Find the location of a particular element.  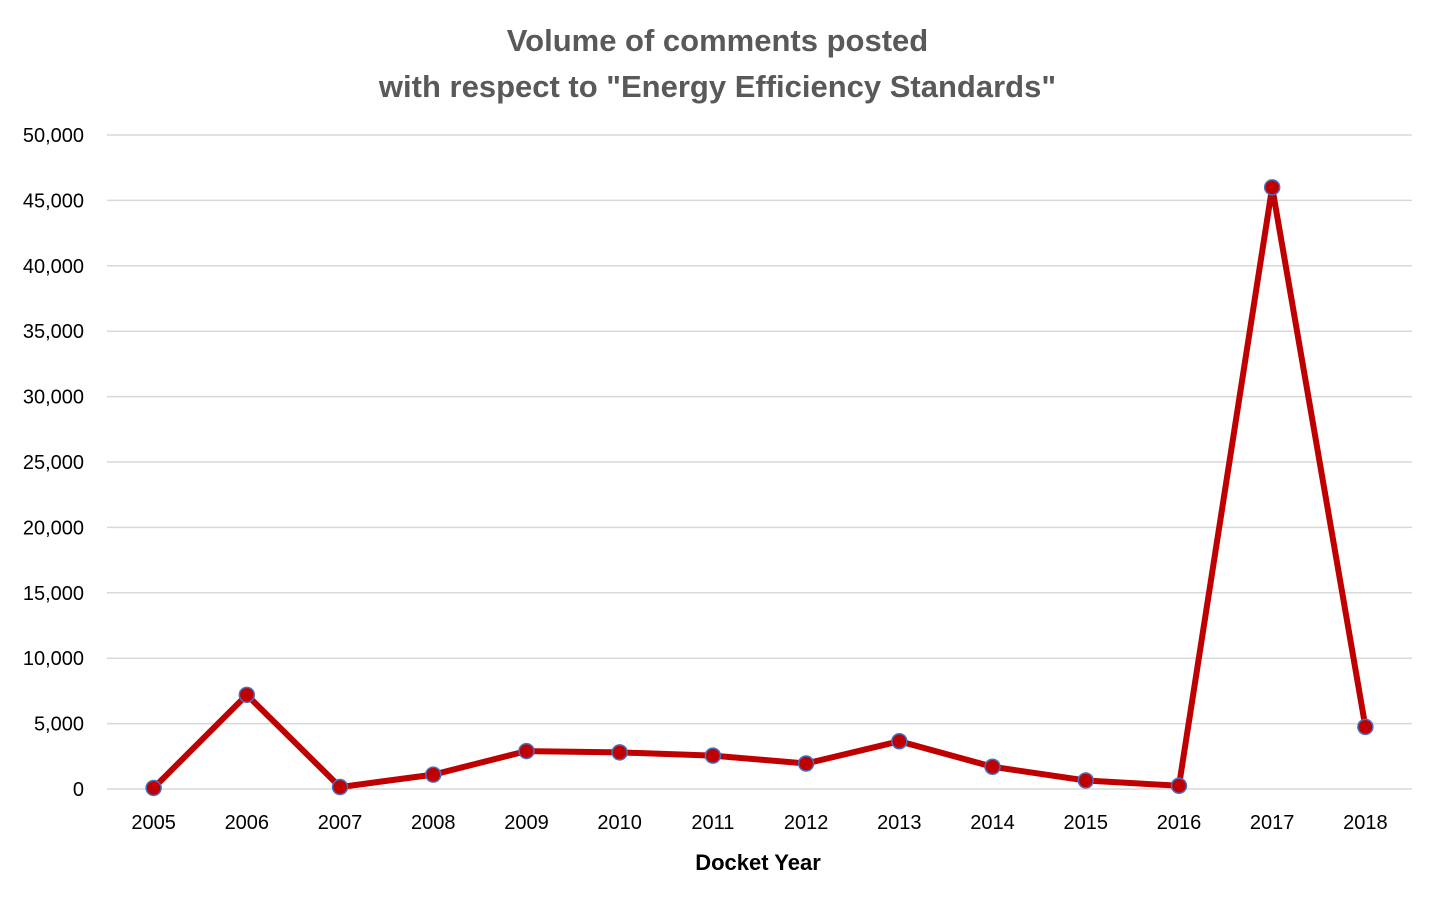

chart-title-line-1: Volume of comments posted is located at coordinates (717, 40).